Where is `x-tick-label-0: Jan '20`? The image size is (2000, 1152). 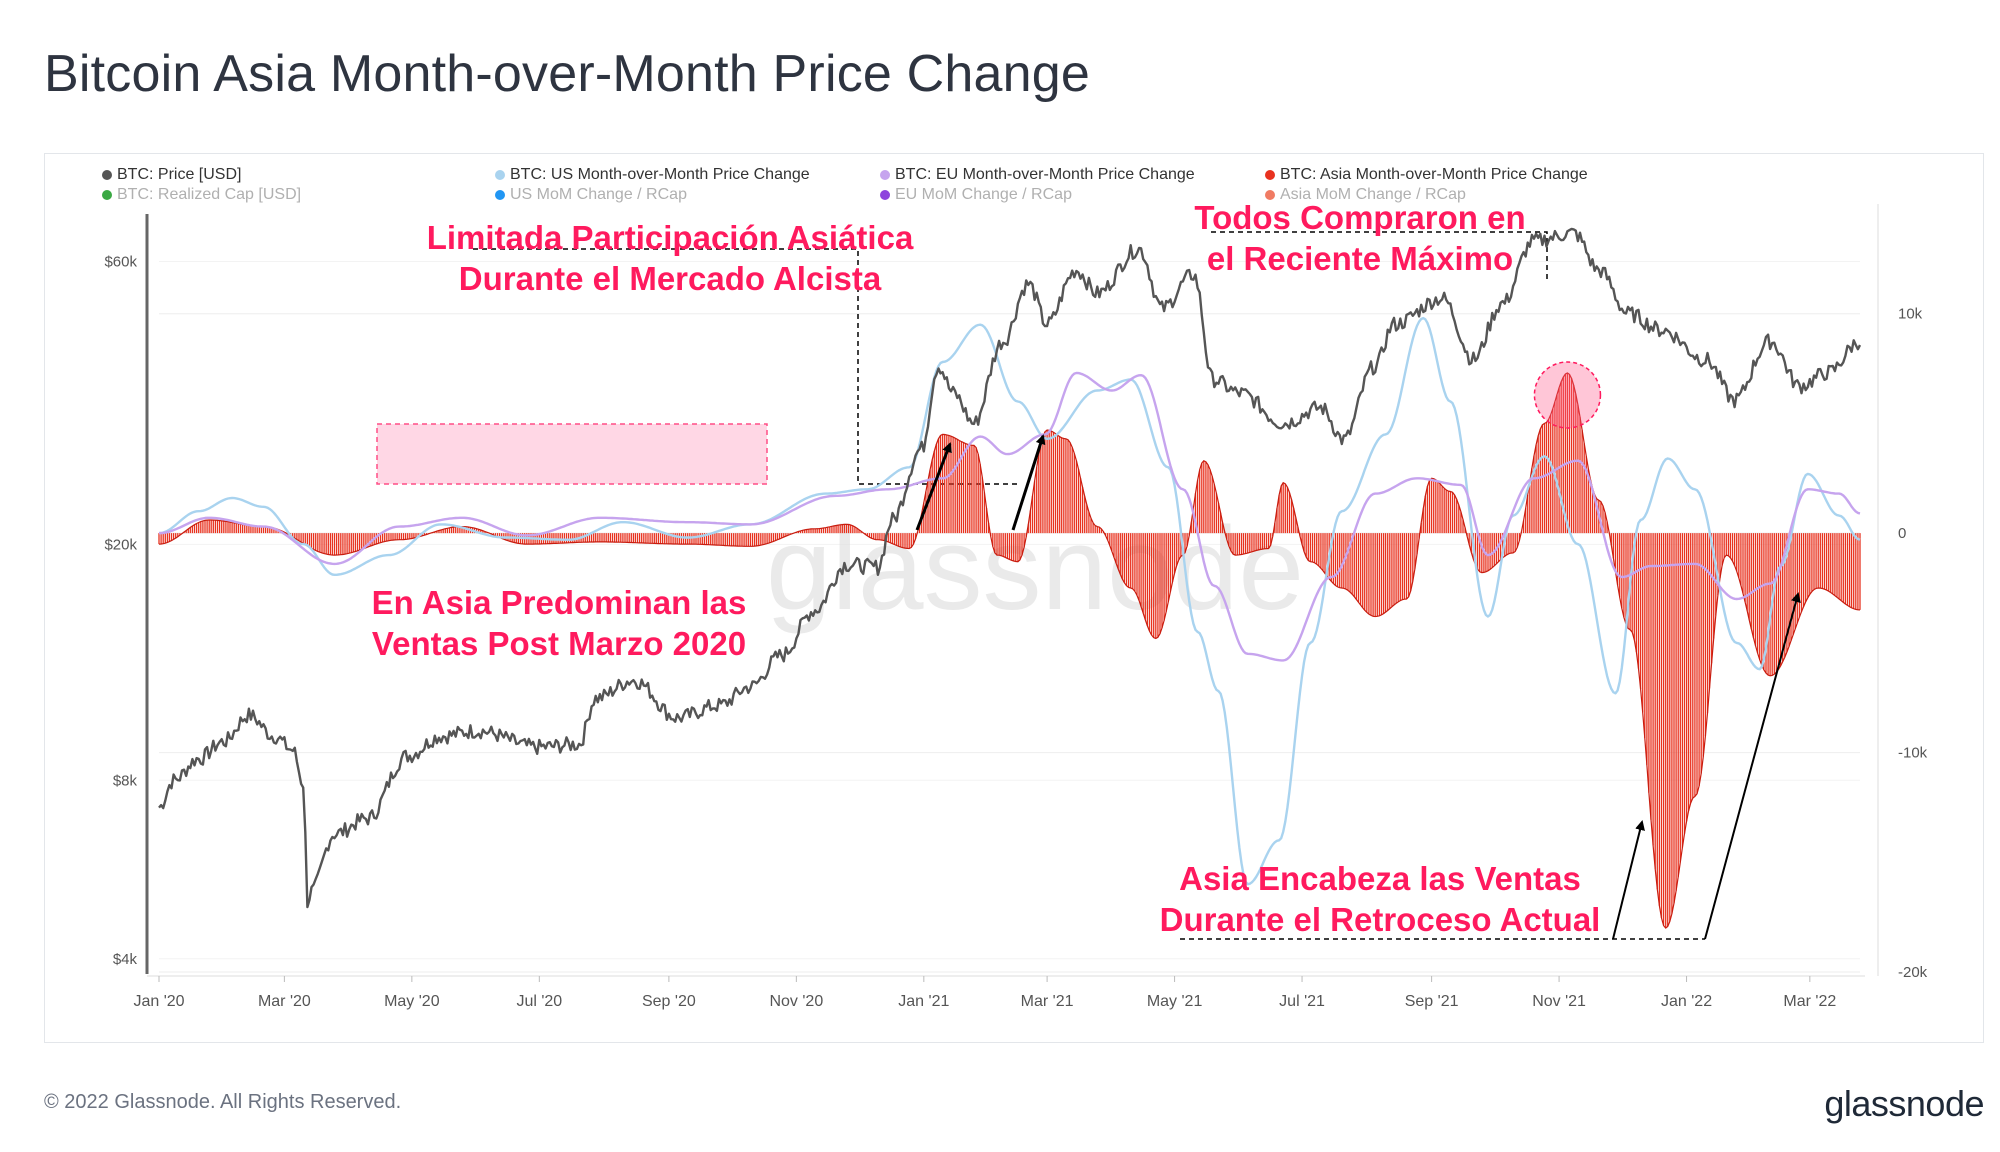
x-tick-label-0: Jan '20 is located at coordinates (158, 1001).